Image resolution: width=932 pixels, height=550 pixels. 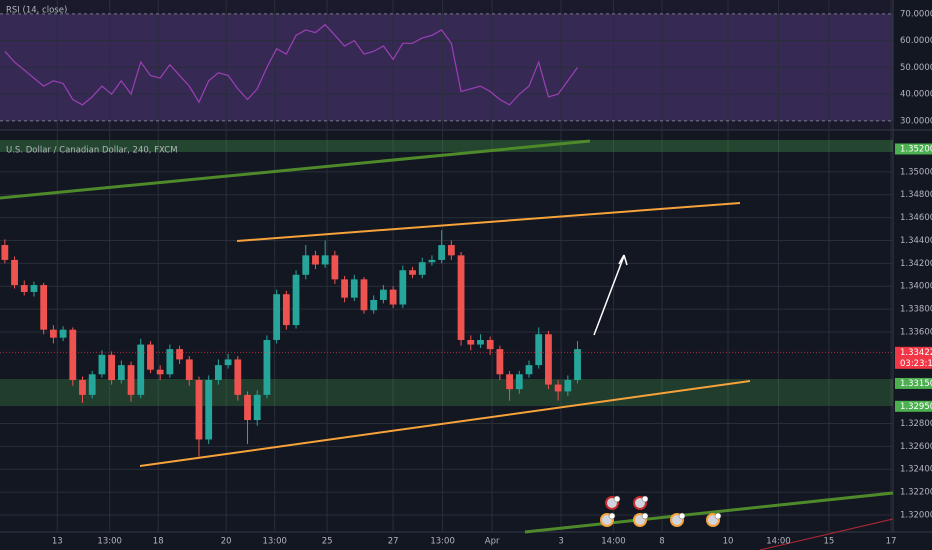 What do you see at coordinates (916, 515) in the screenshot?
I see `y-tick-label: 1.32000` at bounding box center [916, 515].